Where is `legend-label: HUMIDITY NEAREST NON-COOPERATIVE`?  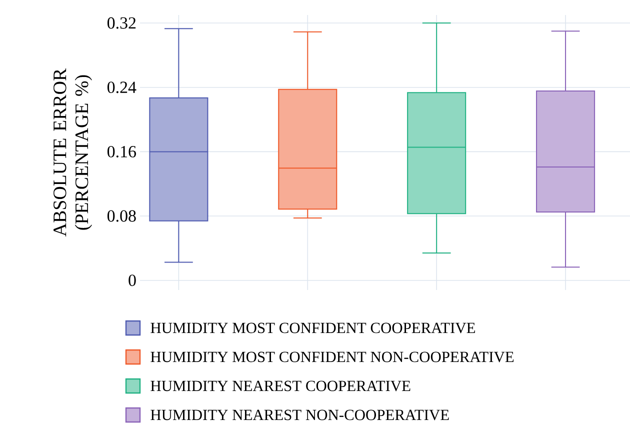 legend-label: HUMIDITY NEAREST NON-COOPERATIVE is located at coordinates (299, 415).